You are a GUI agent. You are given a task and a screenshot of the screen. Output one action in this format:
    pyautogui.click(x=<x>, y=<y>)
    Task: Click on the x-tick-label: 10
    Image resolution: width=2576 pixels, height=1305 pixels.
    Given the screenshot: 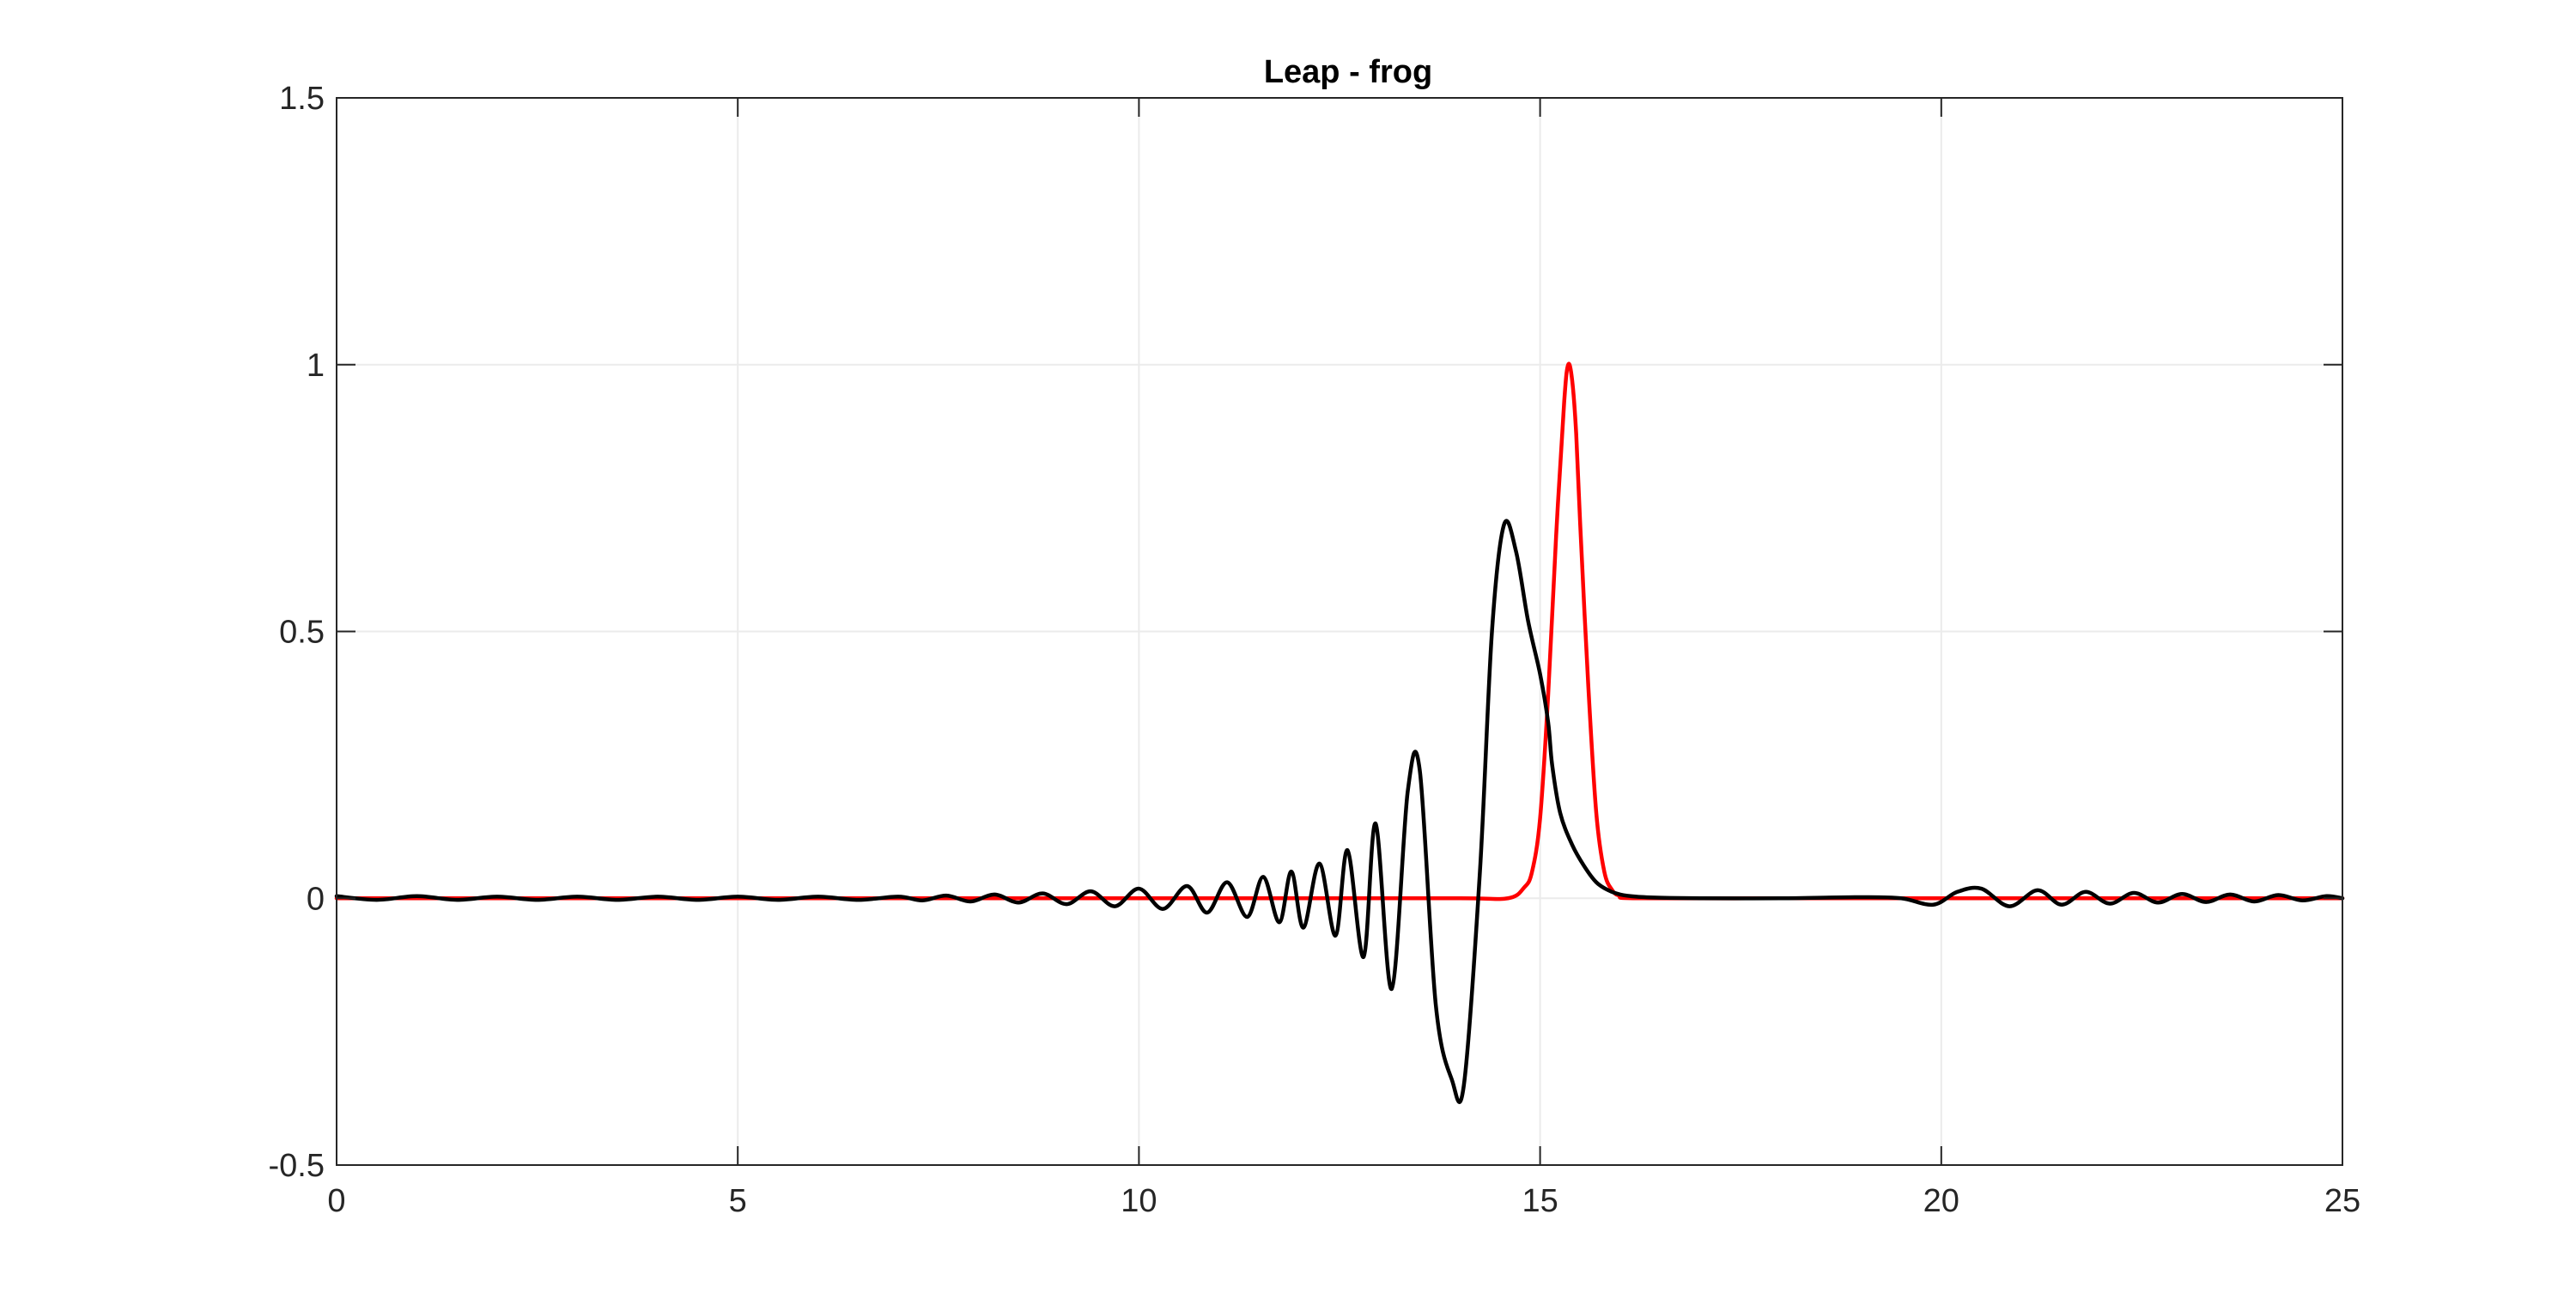 What is the action you would take?
    pyautogui.click(x=1139, y=1201)
    